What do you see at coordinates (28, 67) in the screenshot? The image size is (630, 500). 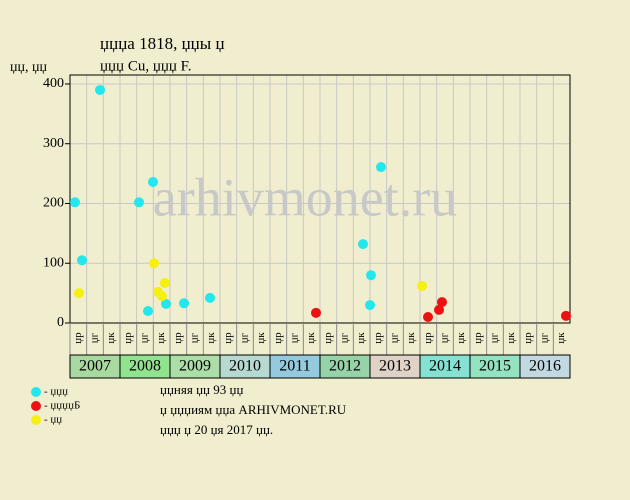 I see `y-axis-label: џџ, џџ` at bounding box center [28, 67].